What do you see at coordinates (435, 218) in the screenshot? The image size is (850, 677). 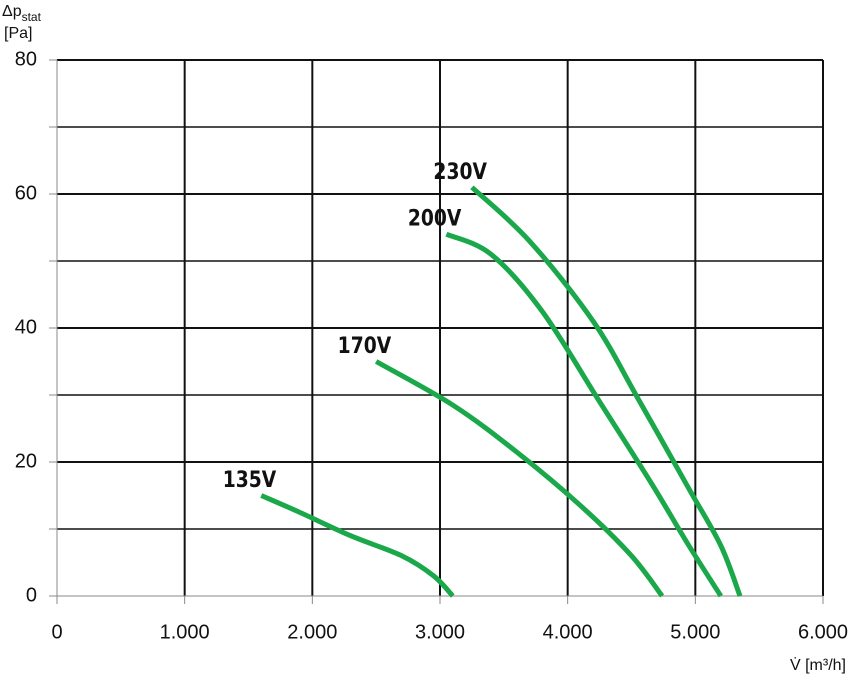 I see `series-label: 200V` at bounding box center [435, 218].